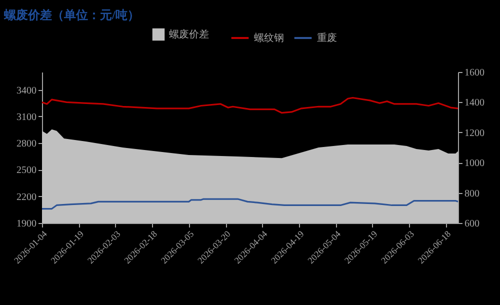  Describe the element at coordinates (269, 38) in the screenshot. I see `legend-label: 螺纹钢` at that location.